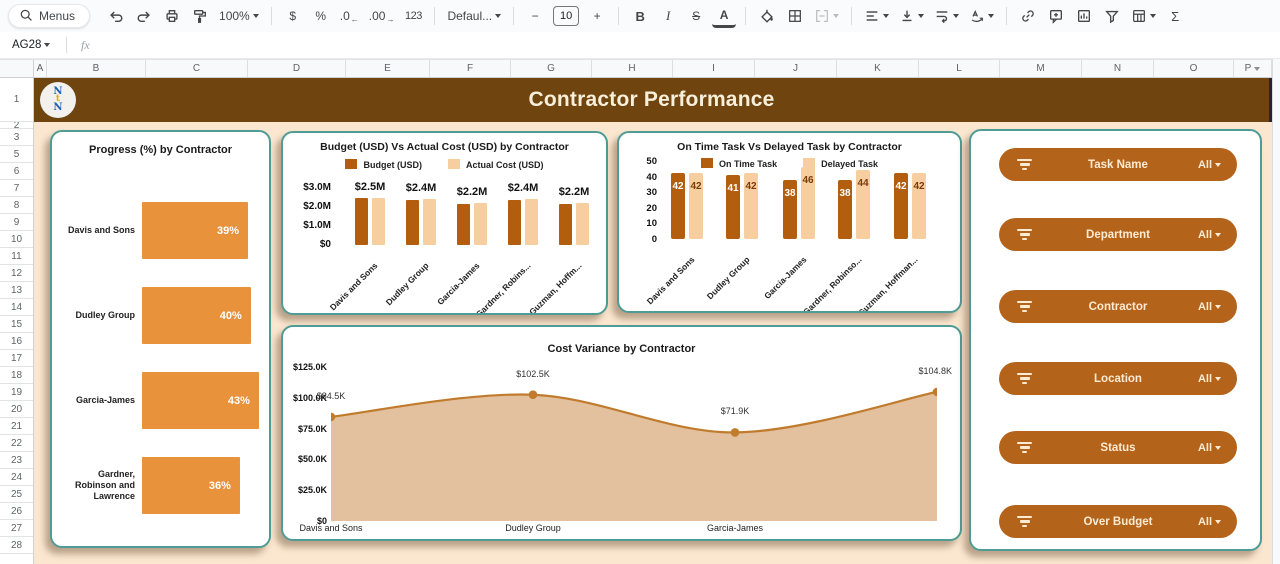  Describe the element at coordinates (16, 239) in the screenshot. I see `row-header-10: 10` at that location.